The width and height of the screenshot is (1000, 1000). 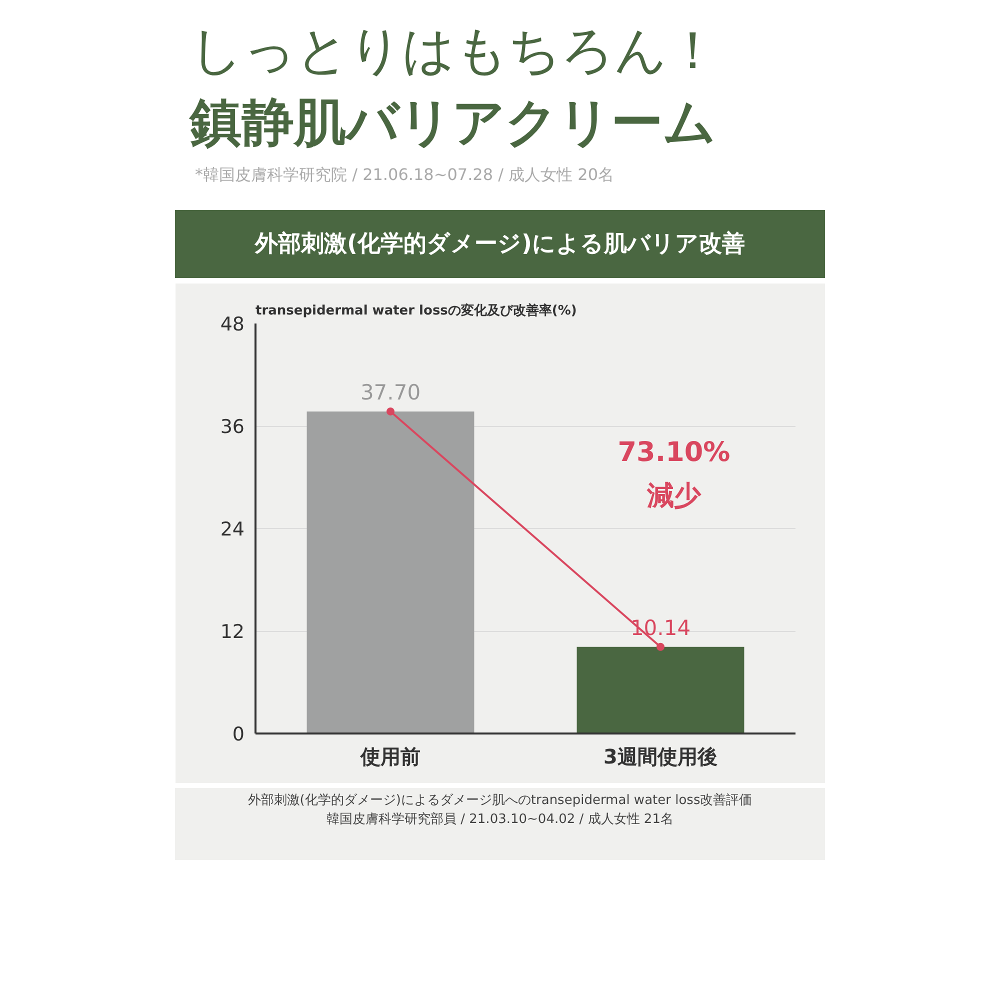 What do you see at coordinates (232, 325) in the screenshot?
I see `y-tick-label: 48` at bounding box center [232, 325].